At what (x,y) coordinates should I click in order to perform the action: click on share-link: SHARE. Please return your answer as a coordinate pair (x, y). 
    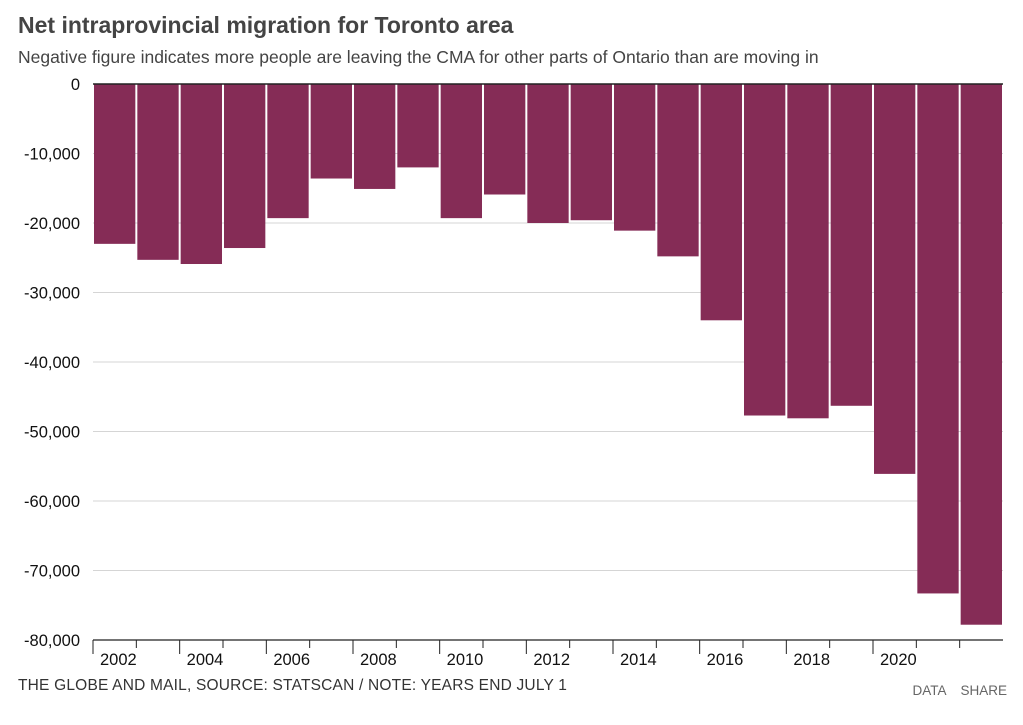
    Looking at the image, I should click on (983, 690).